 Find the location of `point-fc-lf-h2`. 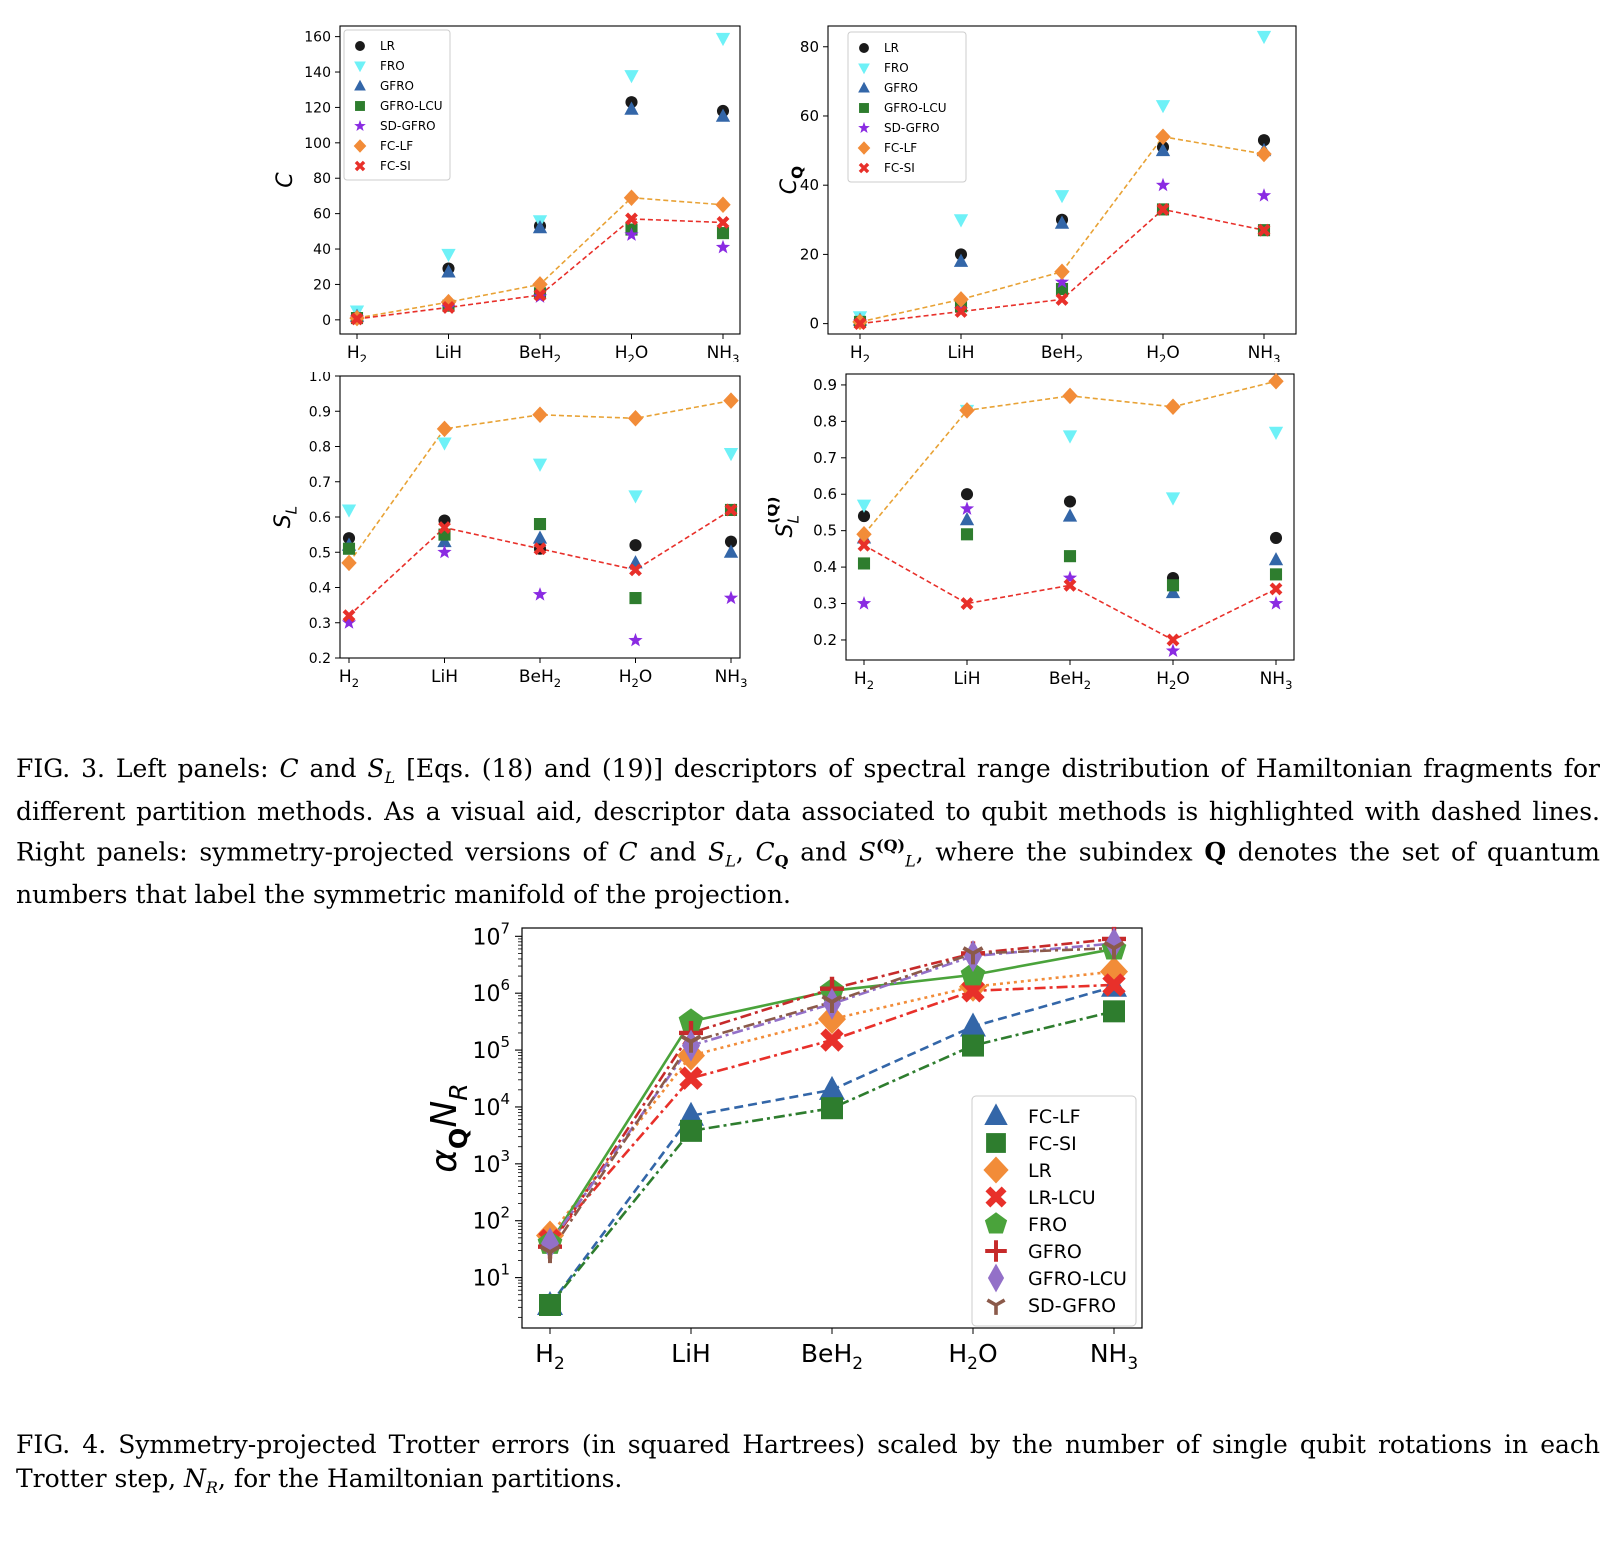

point-fc-lf-h2 is located at coordinates (864, 534).